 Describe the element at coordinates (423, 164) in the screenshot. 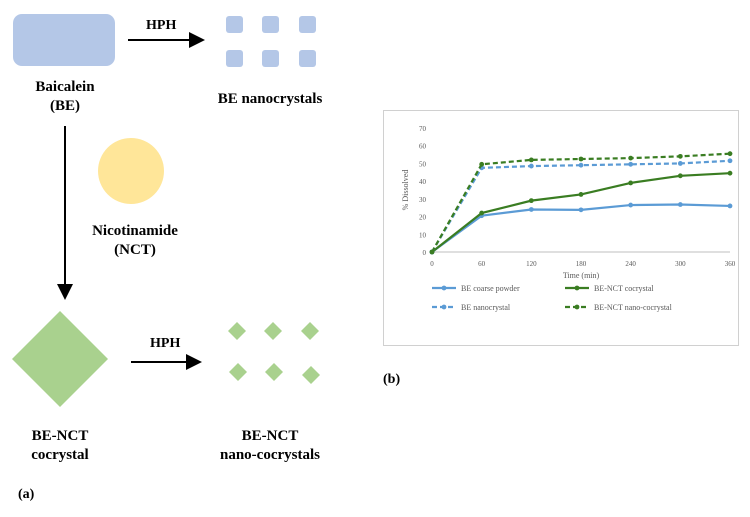

I see `y-tick-label: 50` at that location.